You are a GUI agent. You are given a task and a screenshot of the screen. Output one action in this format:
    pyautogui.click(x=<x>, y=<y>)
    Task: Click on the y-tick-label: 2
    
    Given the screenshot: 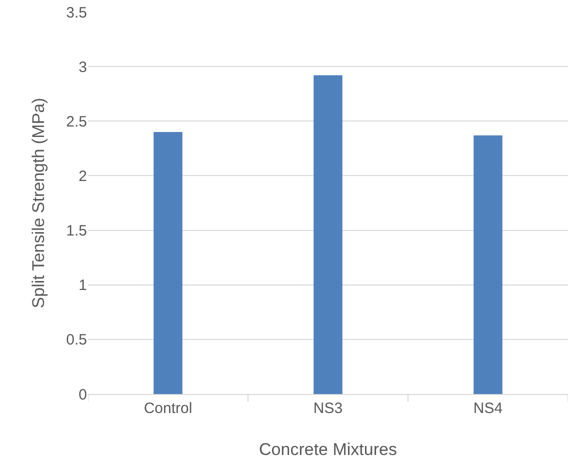 What is the action you would take?
    pyautogui.click(x=82, y=176)
    